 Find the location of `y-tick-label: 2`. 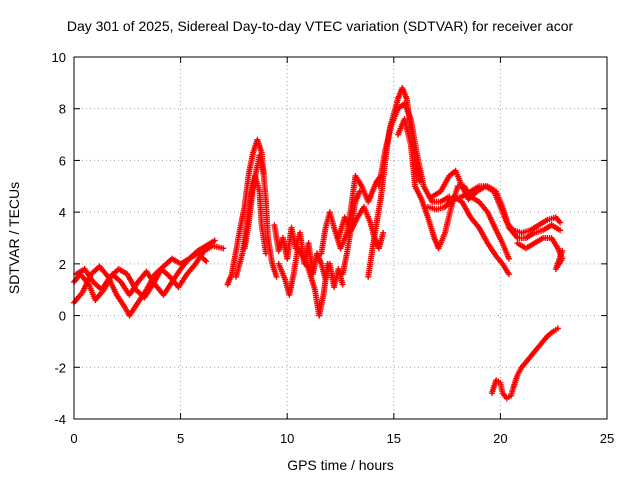

y-tick-label: 2 is located at coordinates (62, 264).